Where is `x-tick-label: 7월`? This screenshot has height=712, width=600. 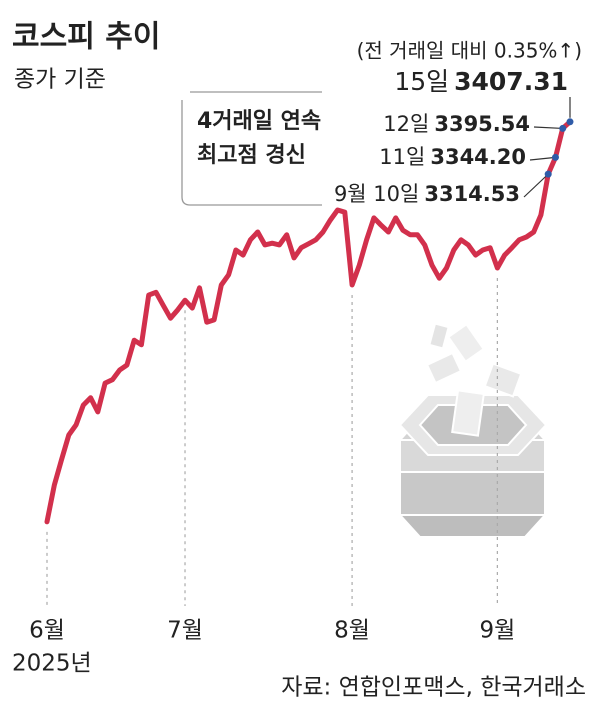
x-tick-label: 7월 is located at coordinates (185, 631).